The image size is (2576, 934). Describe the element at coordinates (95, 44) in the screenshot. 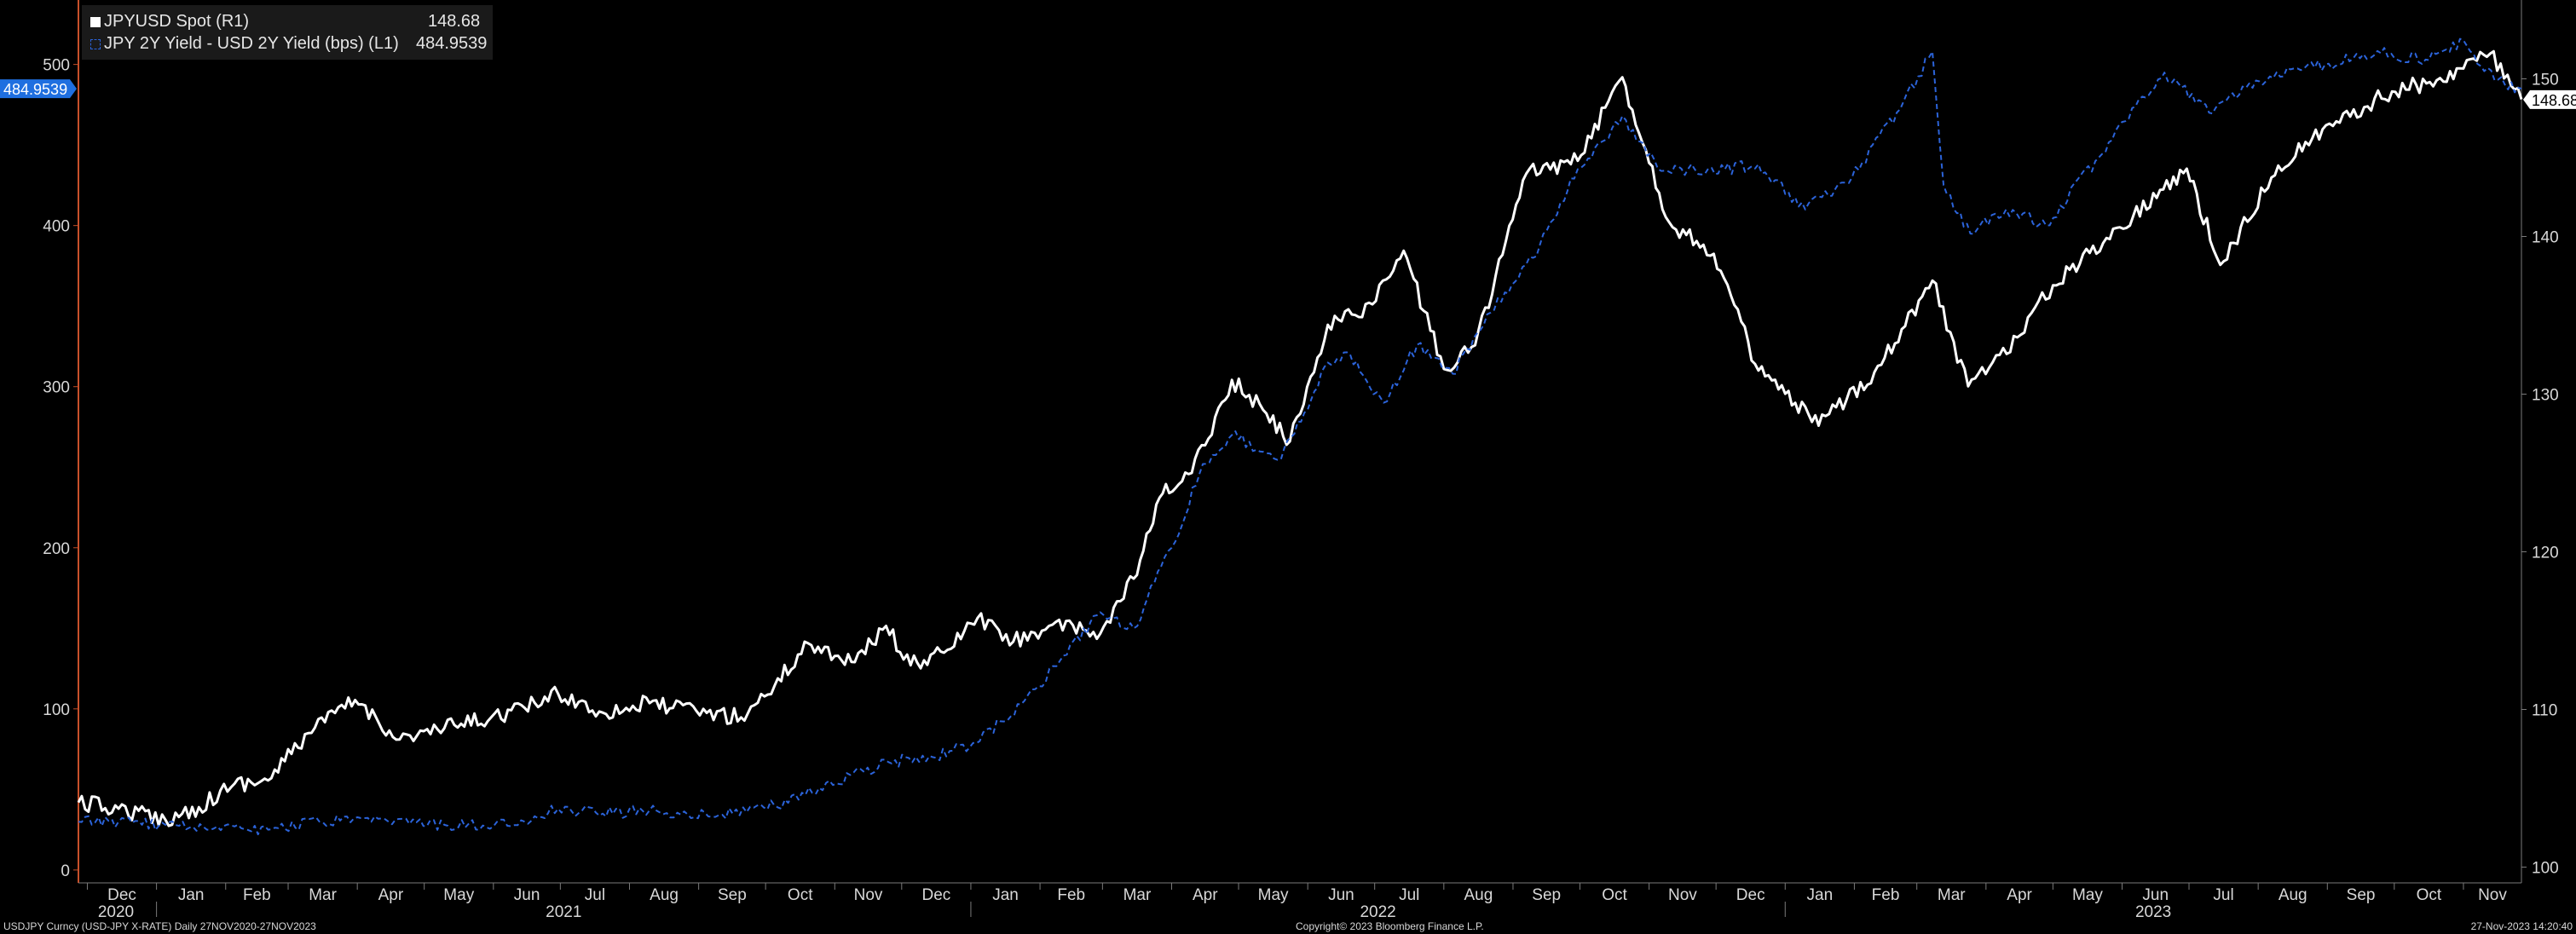

I see `legend-swatch-yield-spread` at that location.